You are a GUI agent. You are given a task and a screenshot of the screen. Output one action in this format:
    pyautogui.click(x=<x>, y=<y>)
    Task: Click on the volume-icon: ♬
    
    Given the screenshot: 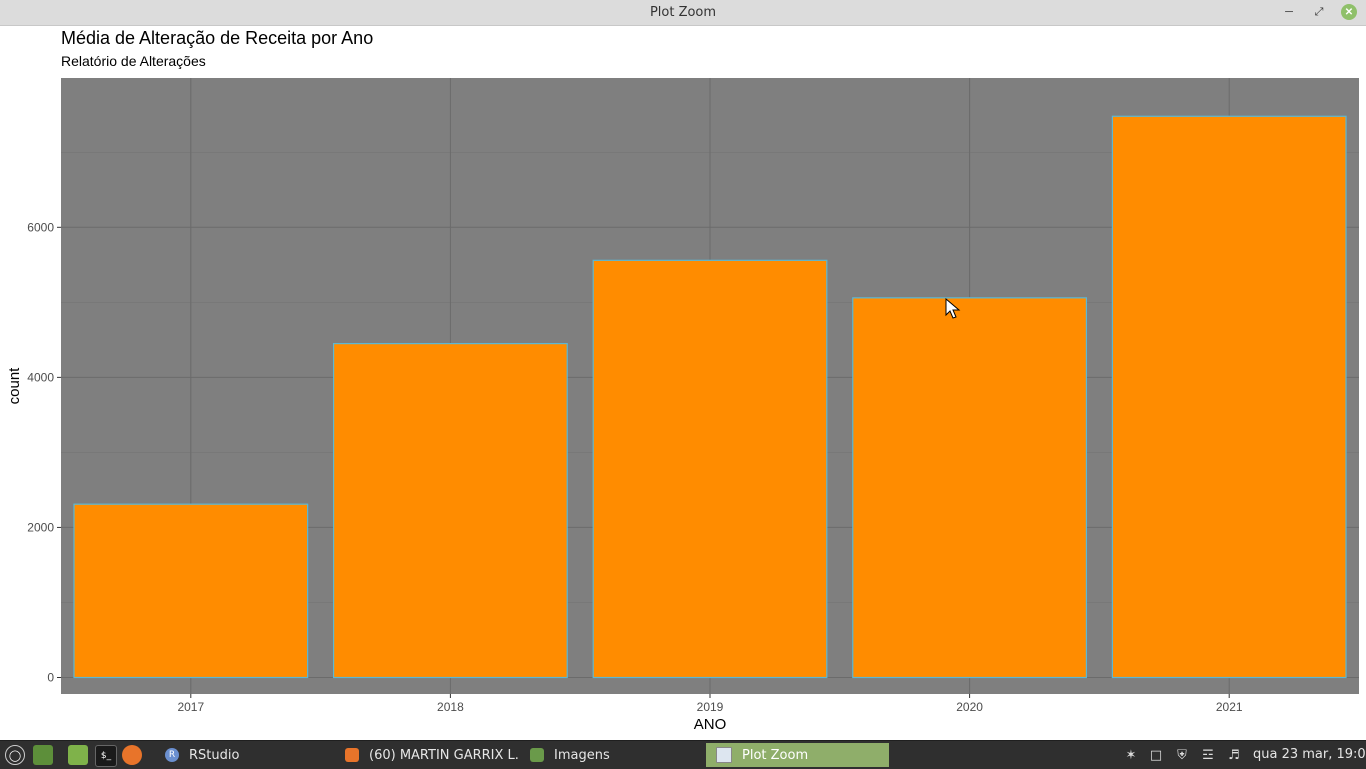 What is the action you would take?
    pyautogui.click(x=1234, y=755)
    